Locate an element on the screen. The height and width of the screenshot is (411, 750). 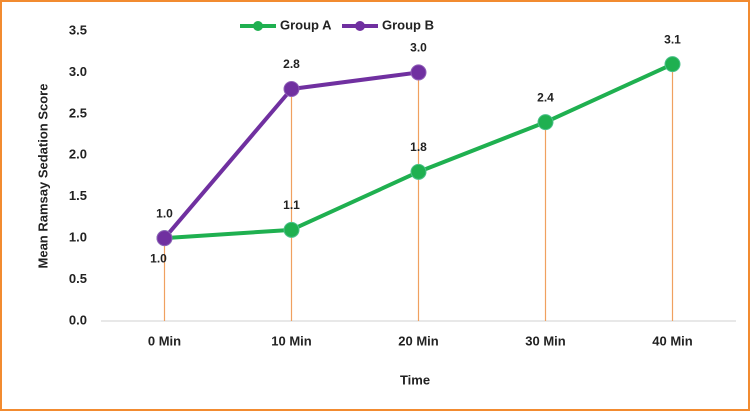
data-label: 3.0 is located at coordinates (418, 48).